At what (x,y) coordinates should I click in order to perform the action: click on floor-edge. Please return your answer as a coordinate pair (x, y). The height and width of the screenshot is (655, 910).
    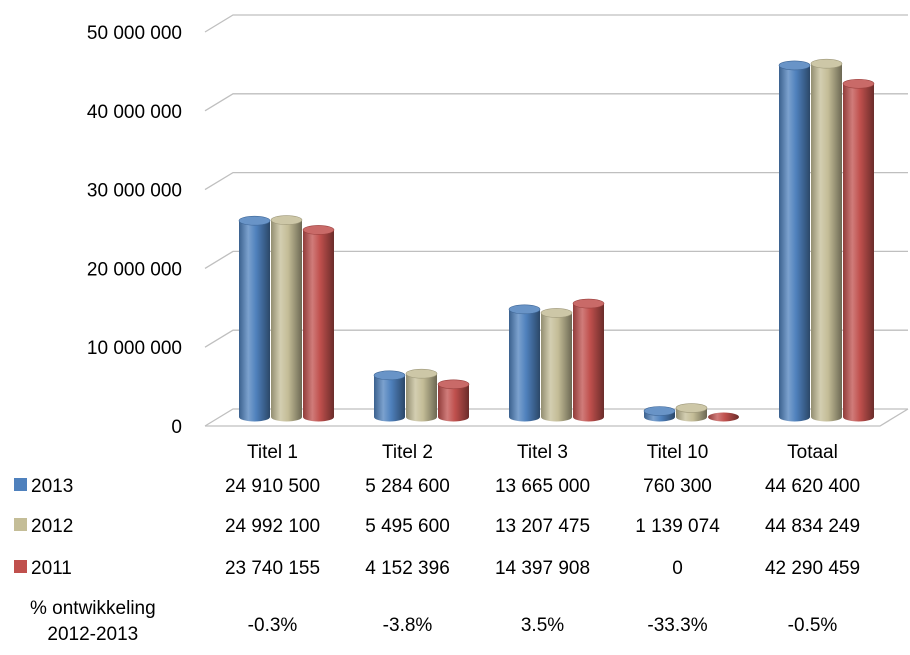
    Looking at the image, I should click on (557, 417).